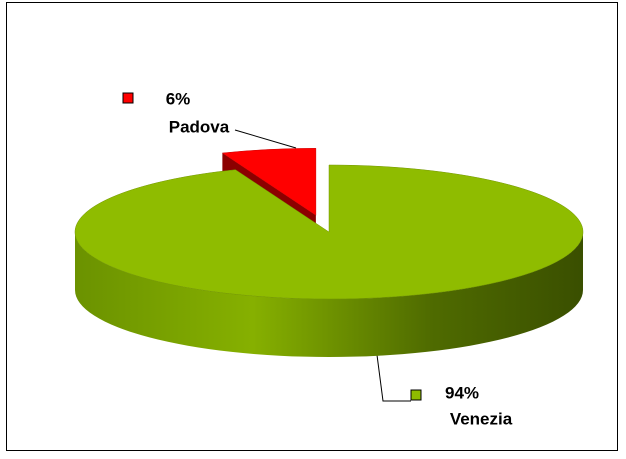 The image size is (626, 459). What do you see at coordinates (269, 182) in the screenshot?
I see `slice` at bounding box center [269, 182].